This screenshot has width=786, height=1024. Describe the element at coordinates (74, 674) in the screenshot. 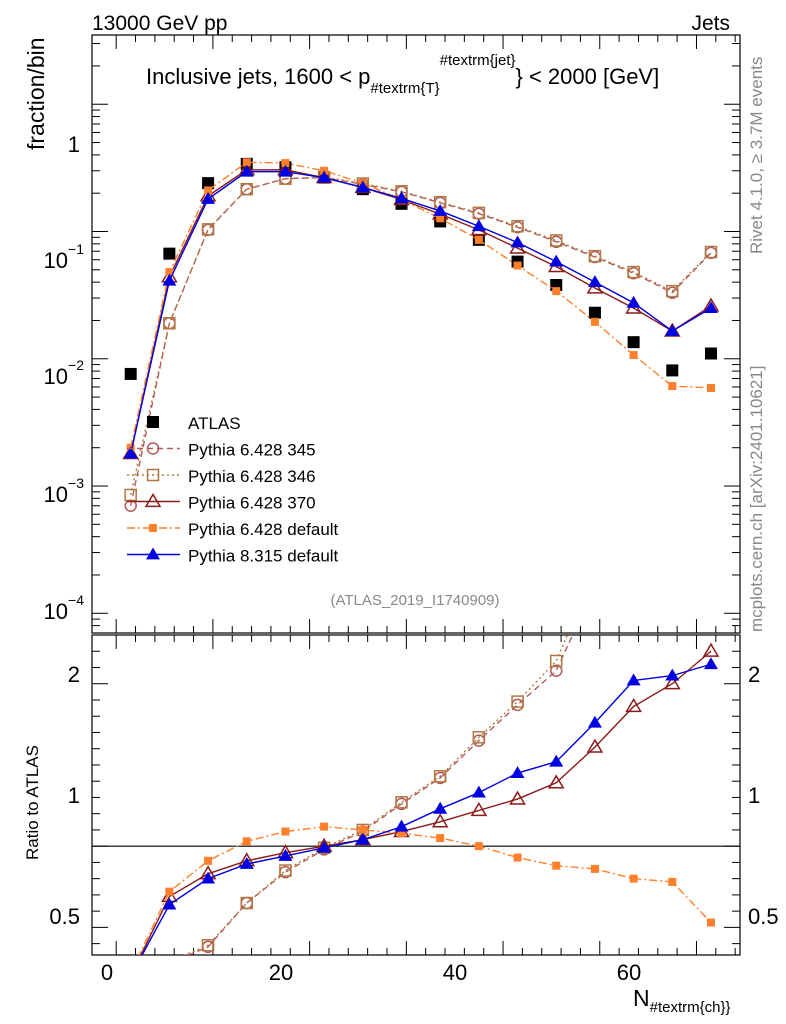

I see `ratio-y-tick-label: 2` at that location.